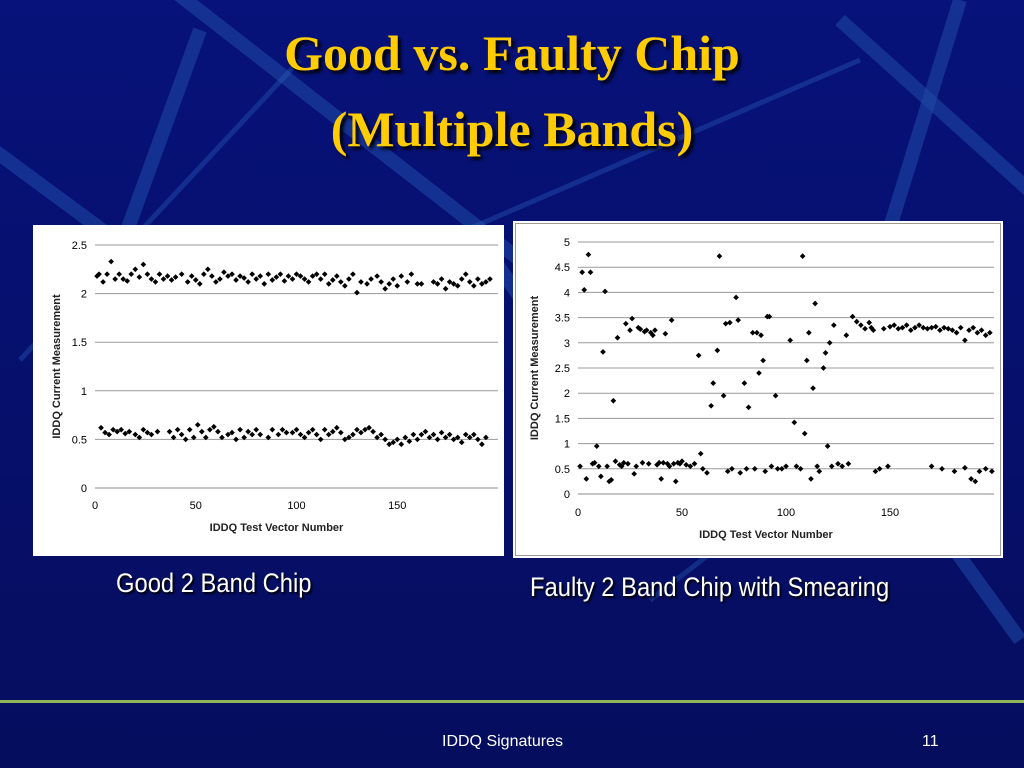  I want to click on x-tick-label: 50, so click(682, 513).